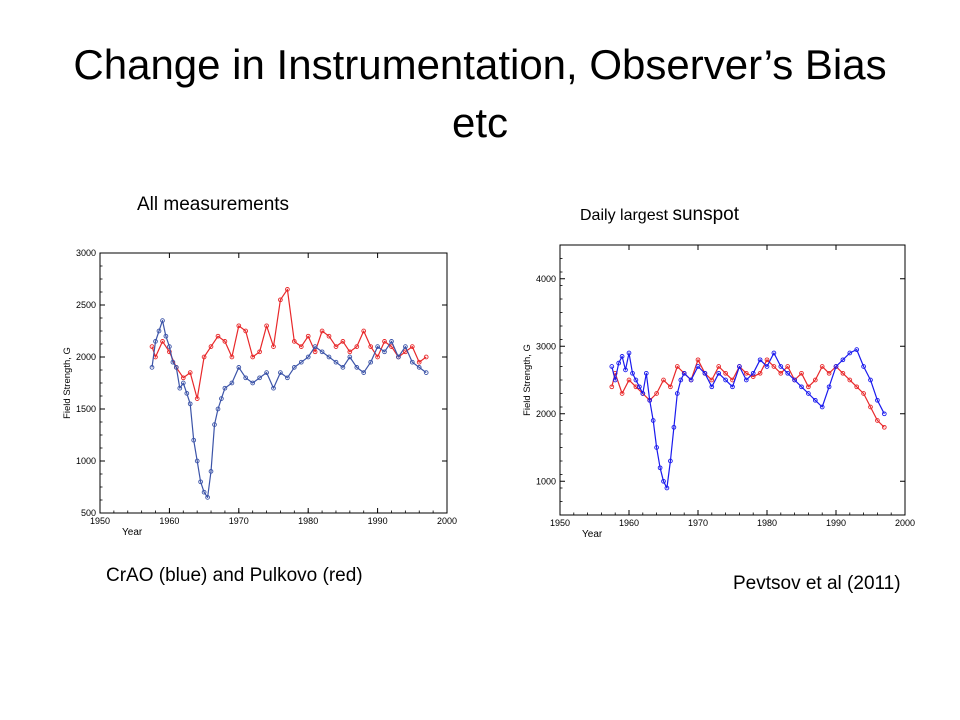  Describe the element at coordinates (86, 357) in the screenshot. I see `y-tick-label: 2000` at that location.